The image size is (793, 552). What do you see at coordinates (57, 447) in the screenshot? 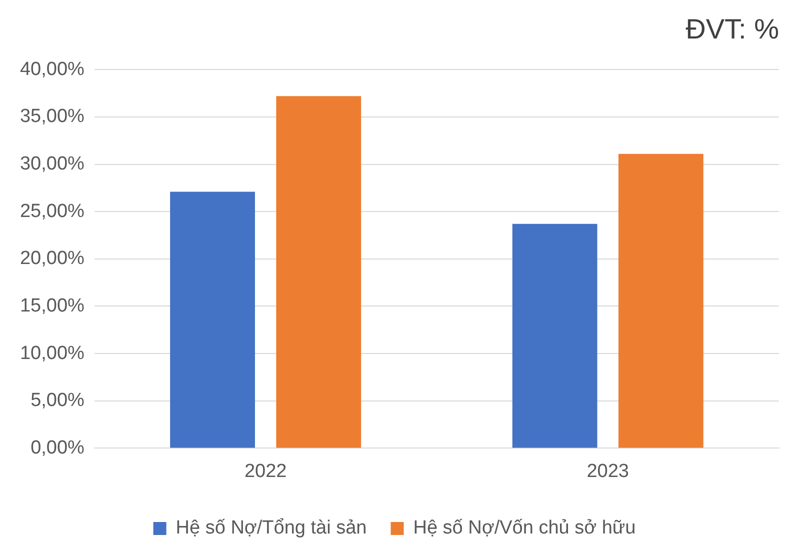
I see `y-tick-label: 0,00%` at bounding box center [57, 447].